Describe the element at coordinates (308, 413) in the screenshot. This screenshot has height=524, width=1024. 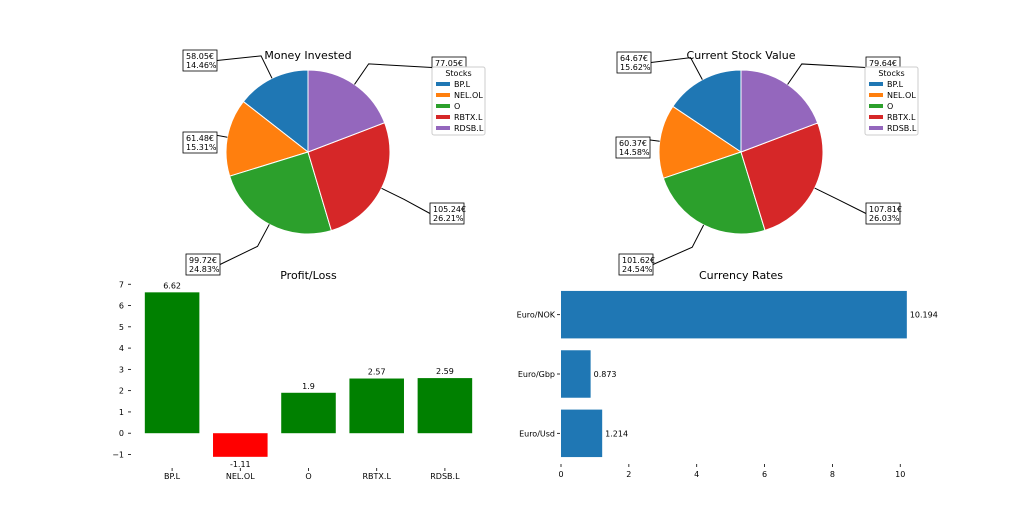
I see `bar-o` at that location.